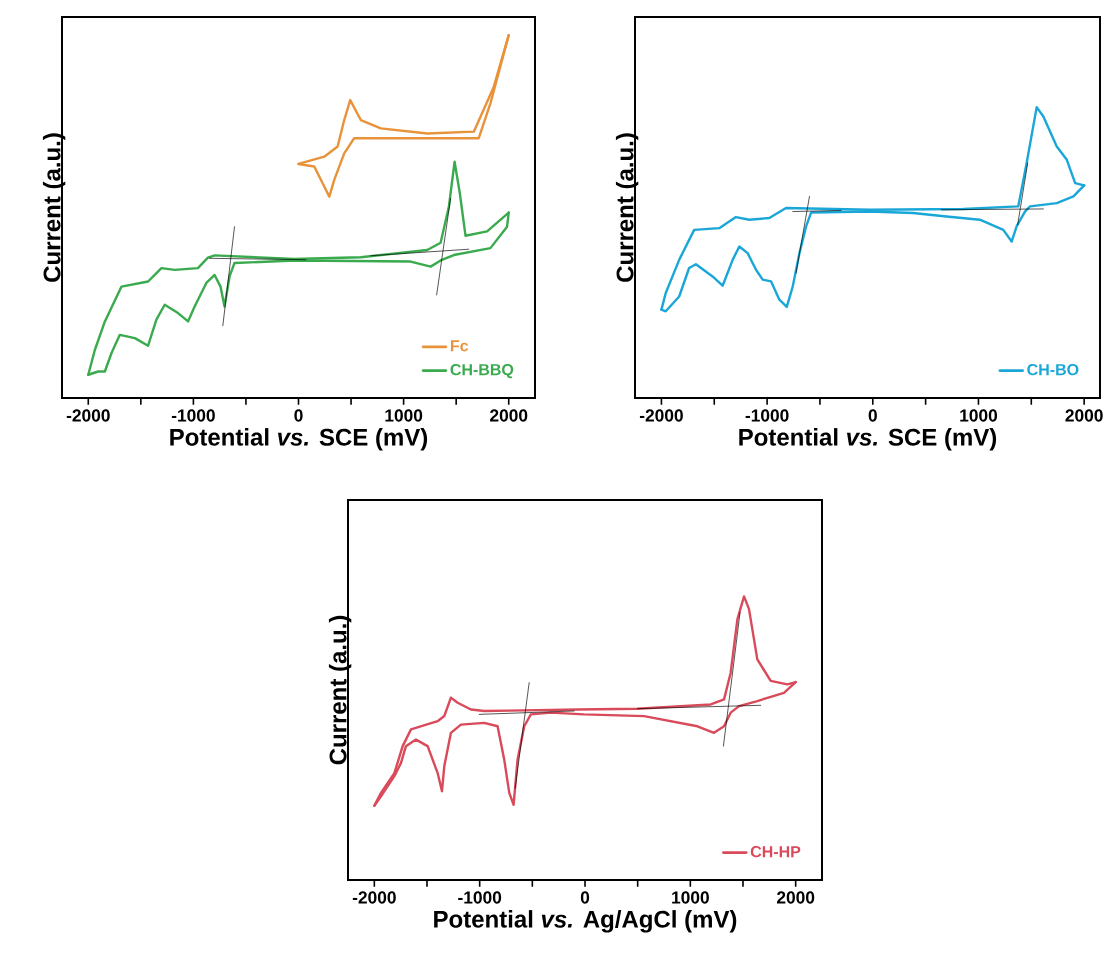 The height and width of the screenshot is (960, 1115). I want to click on legend-label: CH-BBQ, so click(482, 371).